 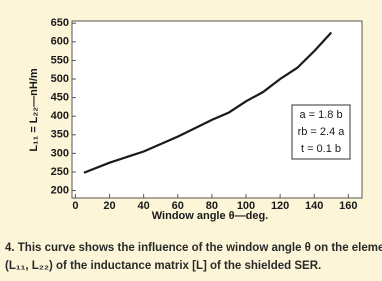 I want to click on x-tick-label: 140, so click(x=314, y=206).